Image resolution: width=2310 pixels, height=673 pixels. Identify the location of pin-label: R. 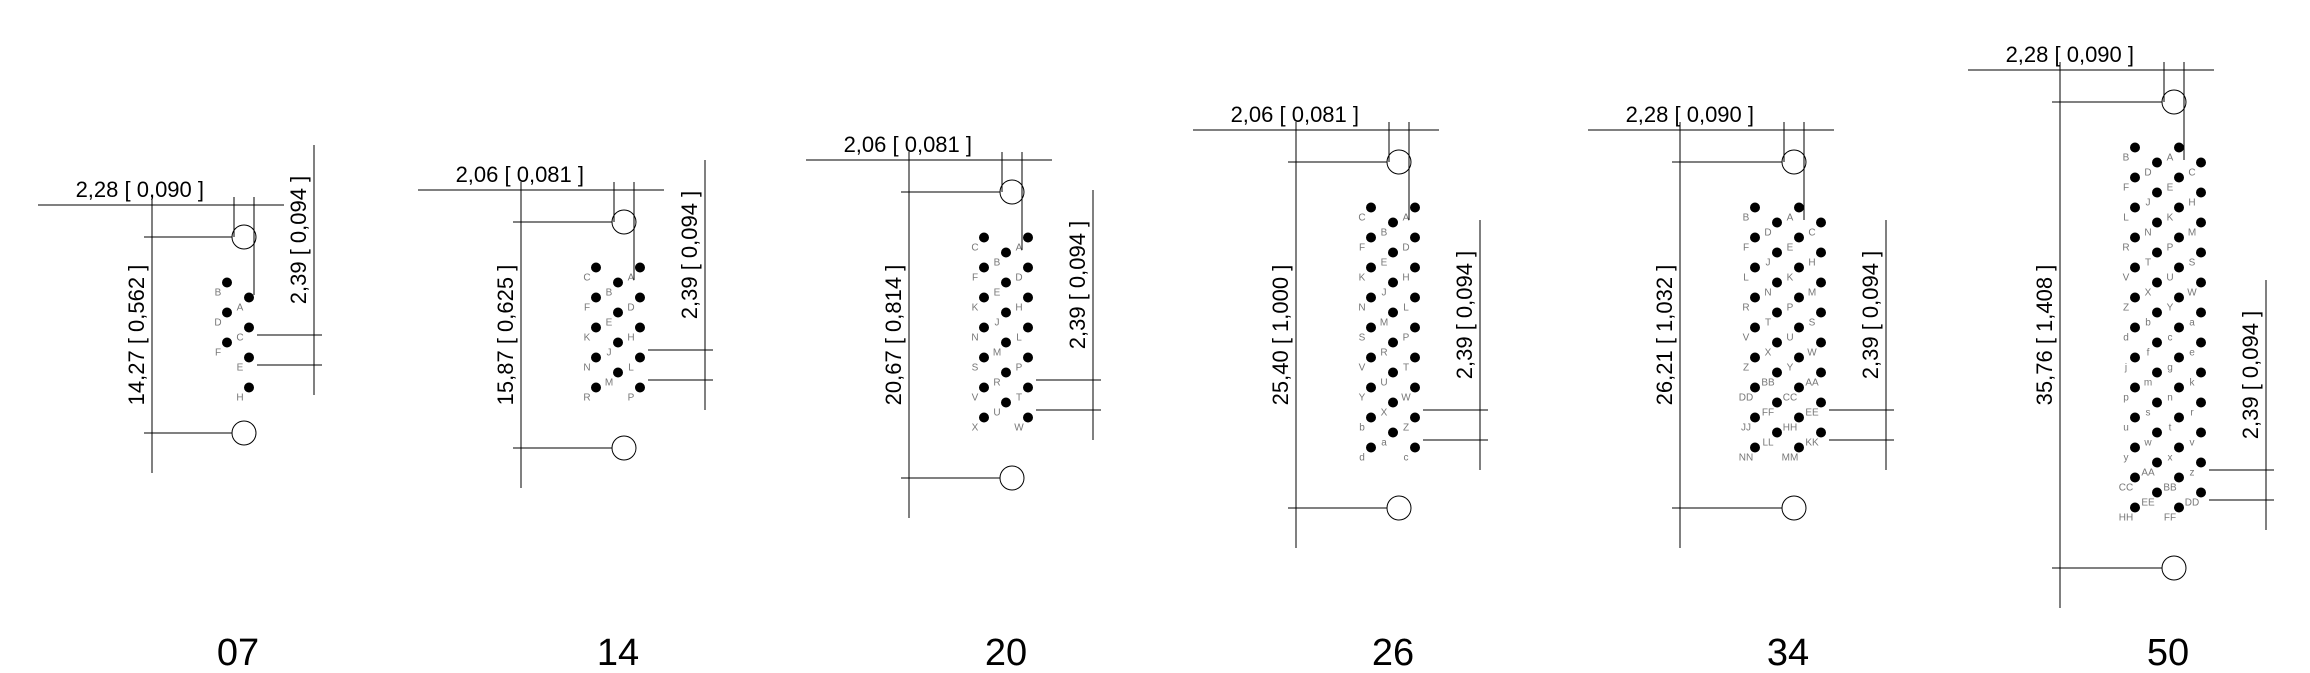
(1383, 353).